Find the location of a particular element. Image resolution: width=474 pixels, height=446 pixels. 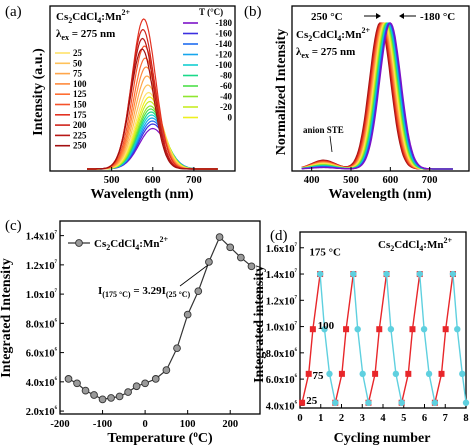

panel-b-x-ticks: 400 500 600 700 is located at coordinates (371, 176).